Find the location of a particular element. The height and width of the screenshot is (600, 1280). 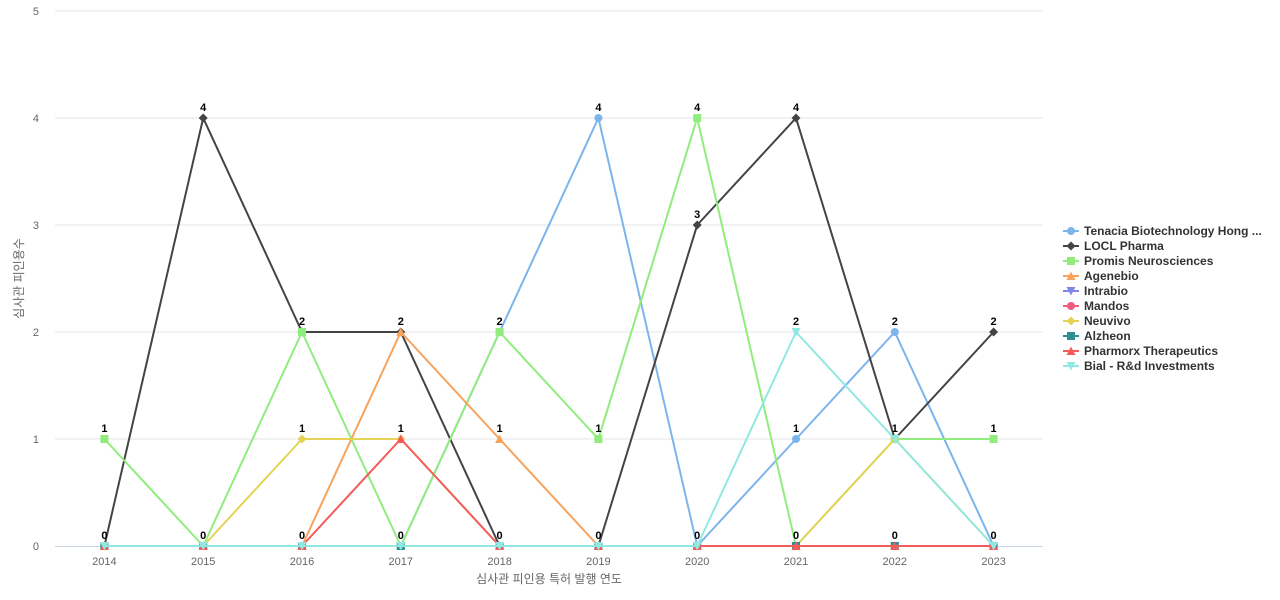

legend-item: Promis Neurosciences is located at coordinates (1138, 261).